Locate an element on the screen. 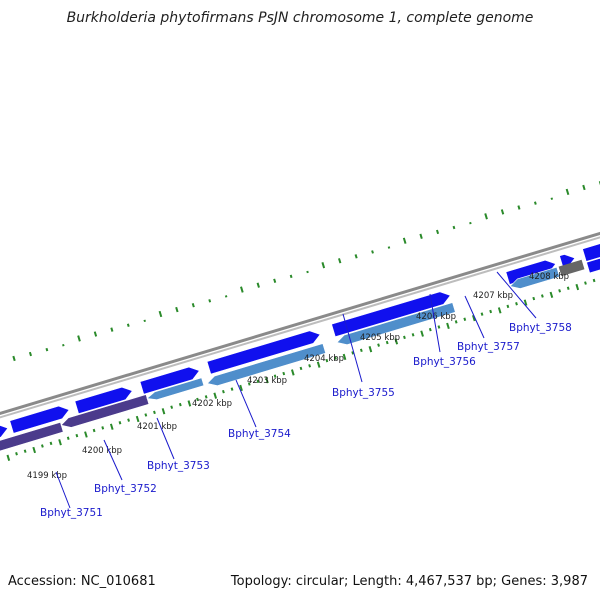 This screenshot has width=600, height=600. scale-tick-label: 4199 kbp is located at coordinates (47, 476).